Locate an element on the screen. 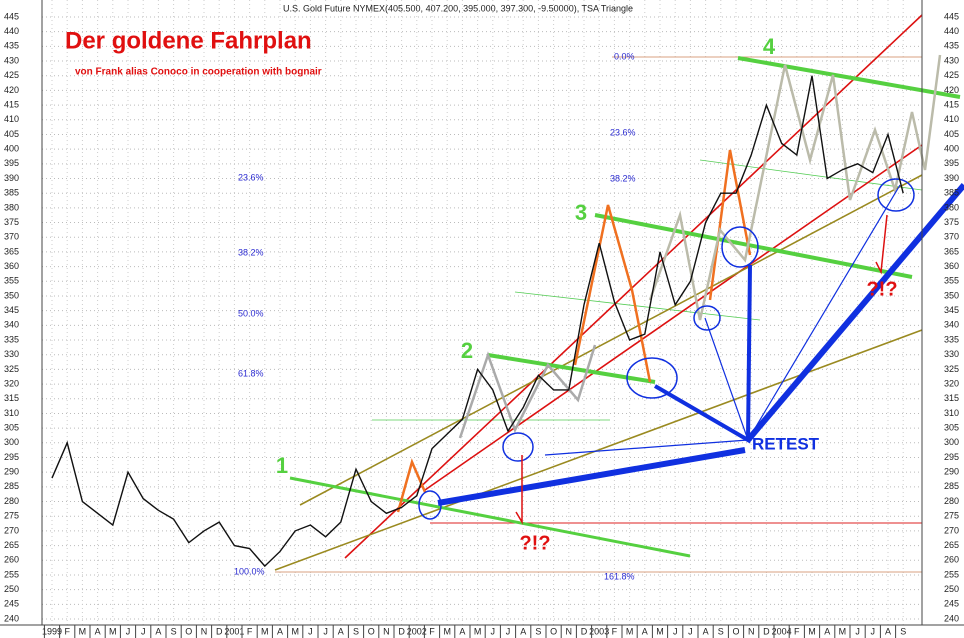 The height and width of the screenshot is (638, 964). x-tick-label: 2003 is located at coordinates (599, 631).